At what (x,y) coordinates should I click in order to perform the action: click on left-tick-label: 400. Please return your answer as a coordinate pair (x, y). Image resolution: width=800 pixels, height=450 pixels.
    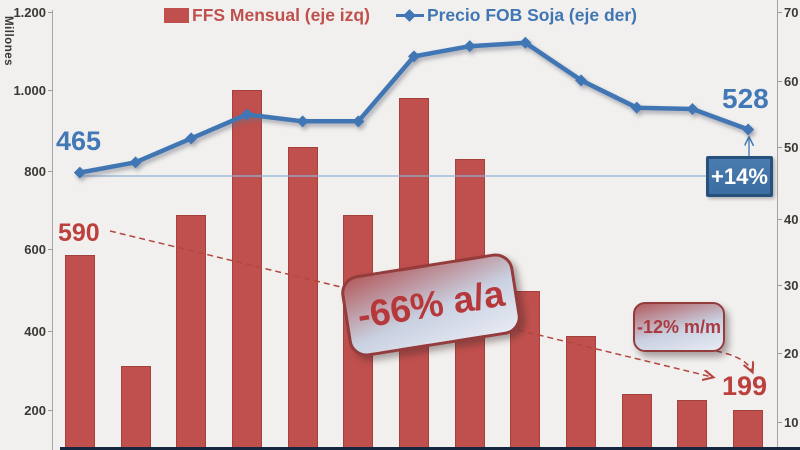
    Looking at the image, I should click on (35, 331).